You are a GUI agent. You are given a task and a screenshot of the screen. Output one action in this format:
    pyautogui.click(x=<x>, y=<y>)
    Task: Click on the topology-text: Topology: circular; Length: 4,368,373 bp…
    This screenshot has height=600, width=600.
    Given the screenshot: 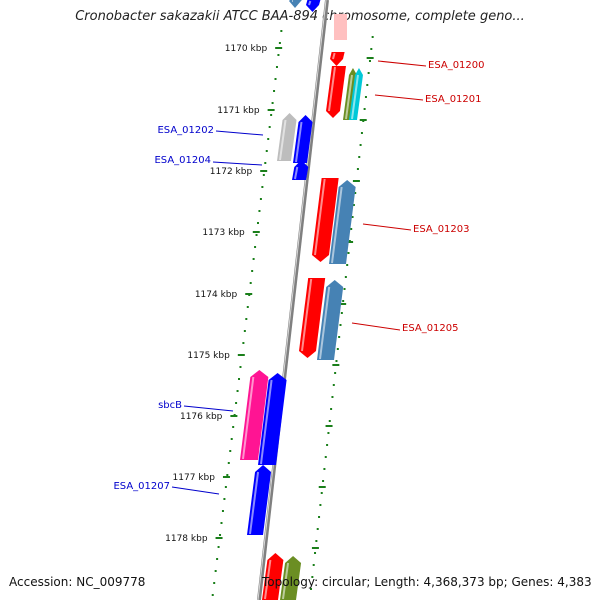 What is the action you would take?
    pyautogui.click(x=427, y=582)
    